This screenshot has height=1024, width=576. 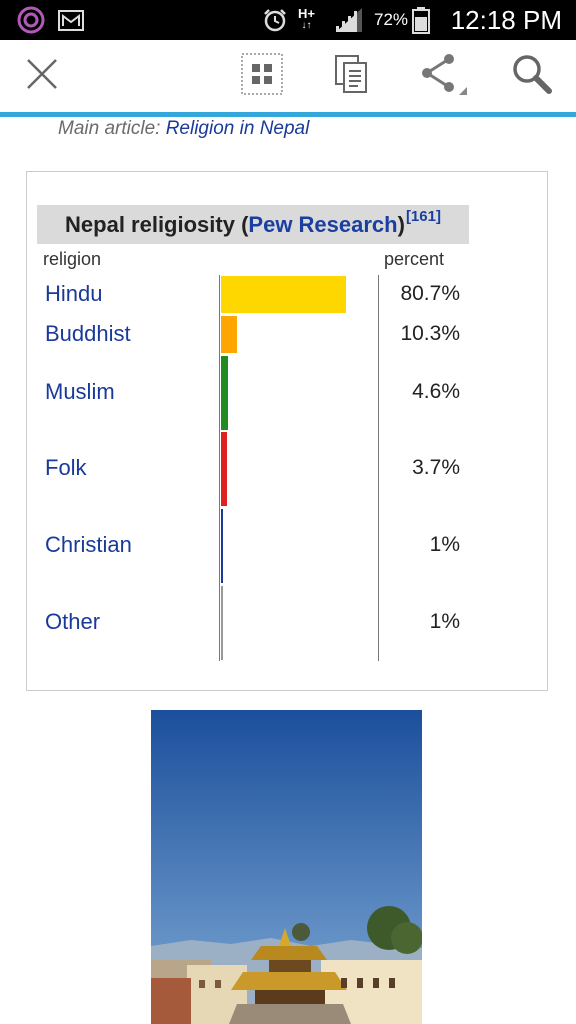 What do you see at coordinates (80, 391) in the screenshot?
I see `religion-label-muslim: Muslim` at bounding box center [80, 391].